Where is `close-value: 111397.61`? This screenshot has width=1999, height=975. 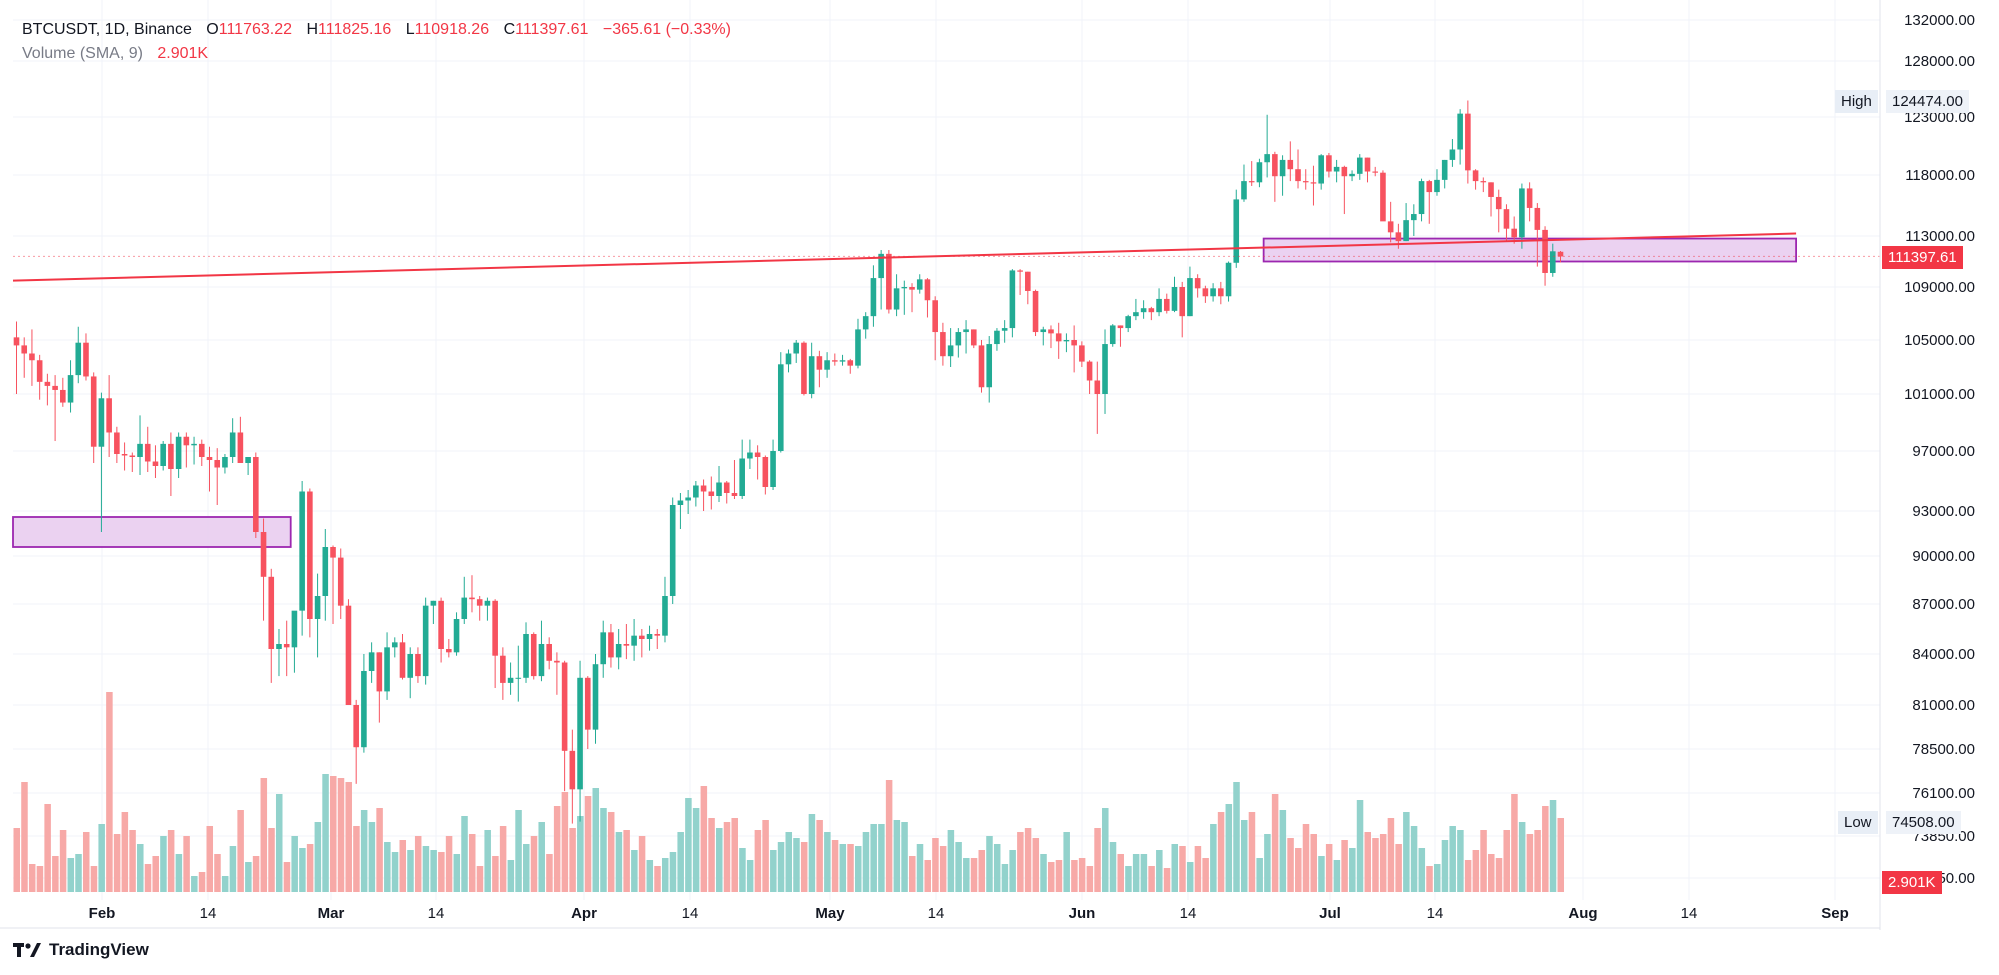
close-value: 111397.61 is located at coordinates (552, 29).